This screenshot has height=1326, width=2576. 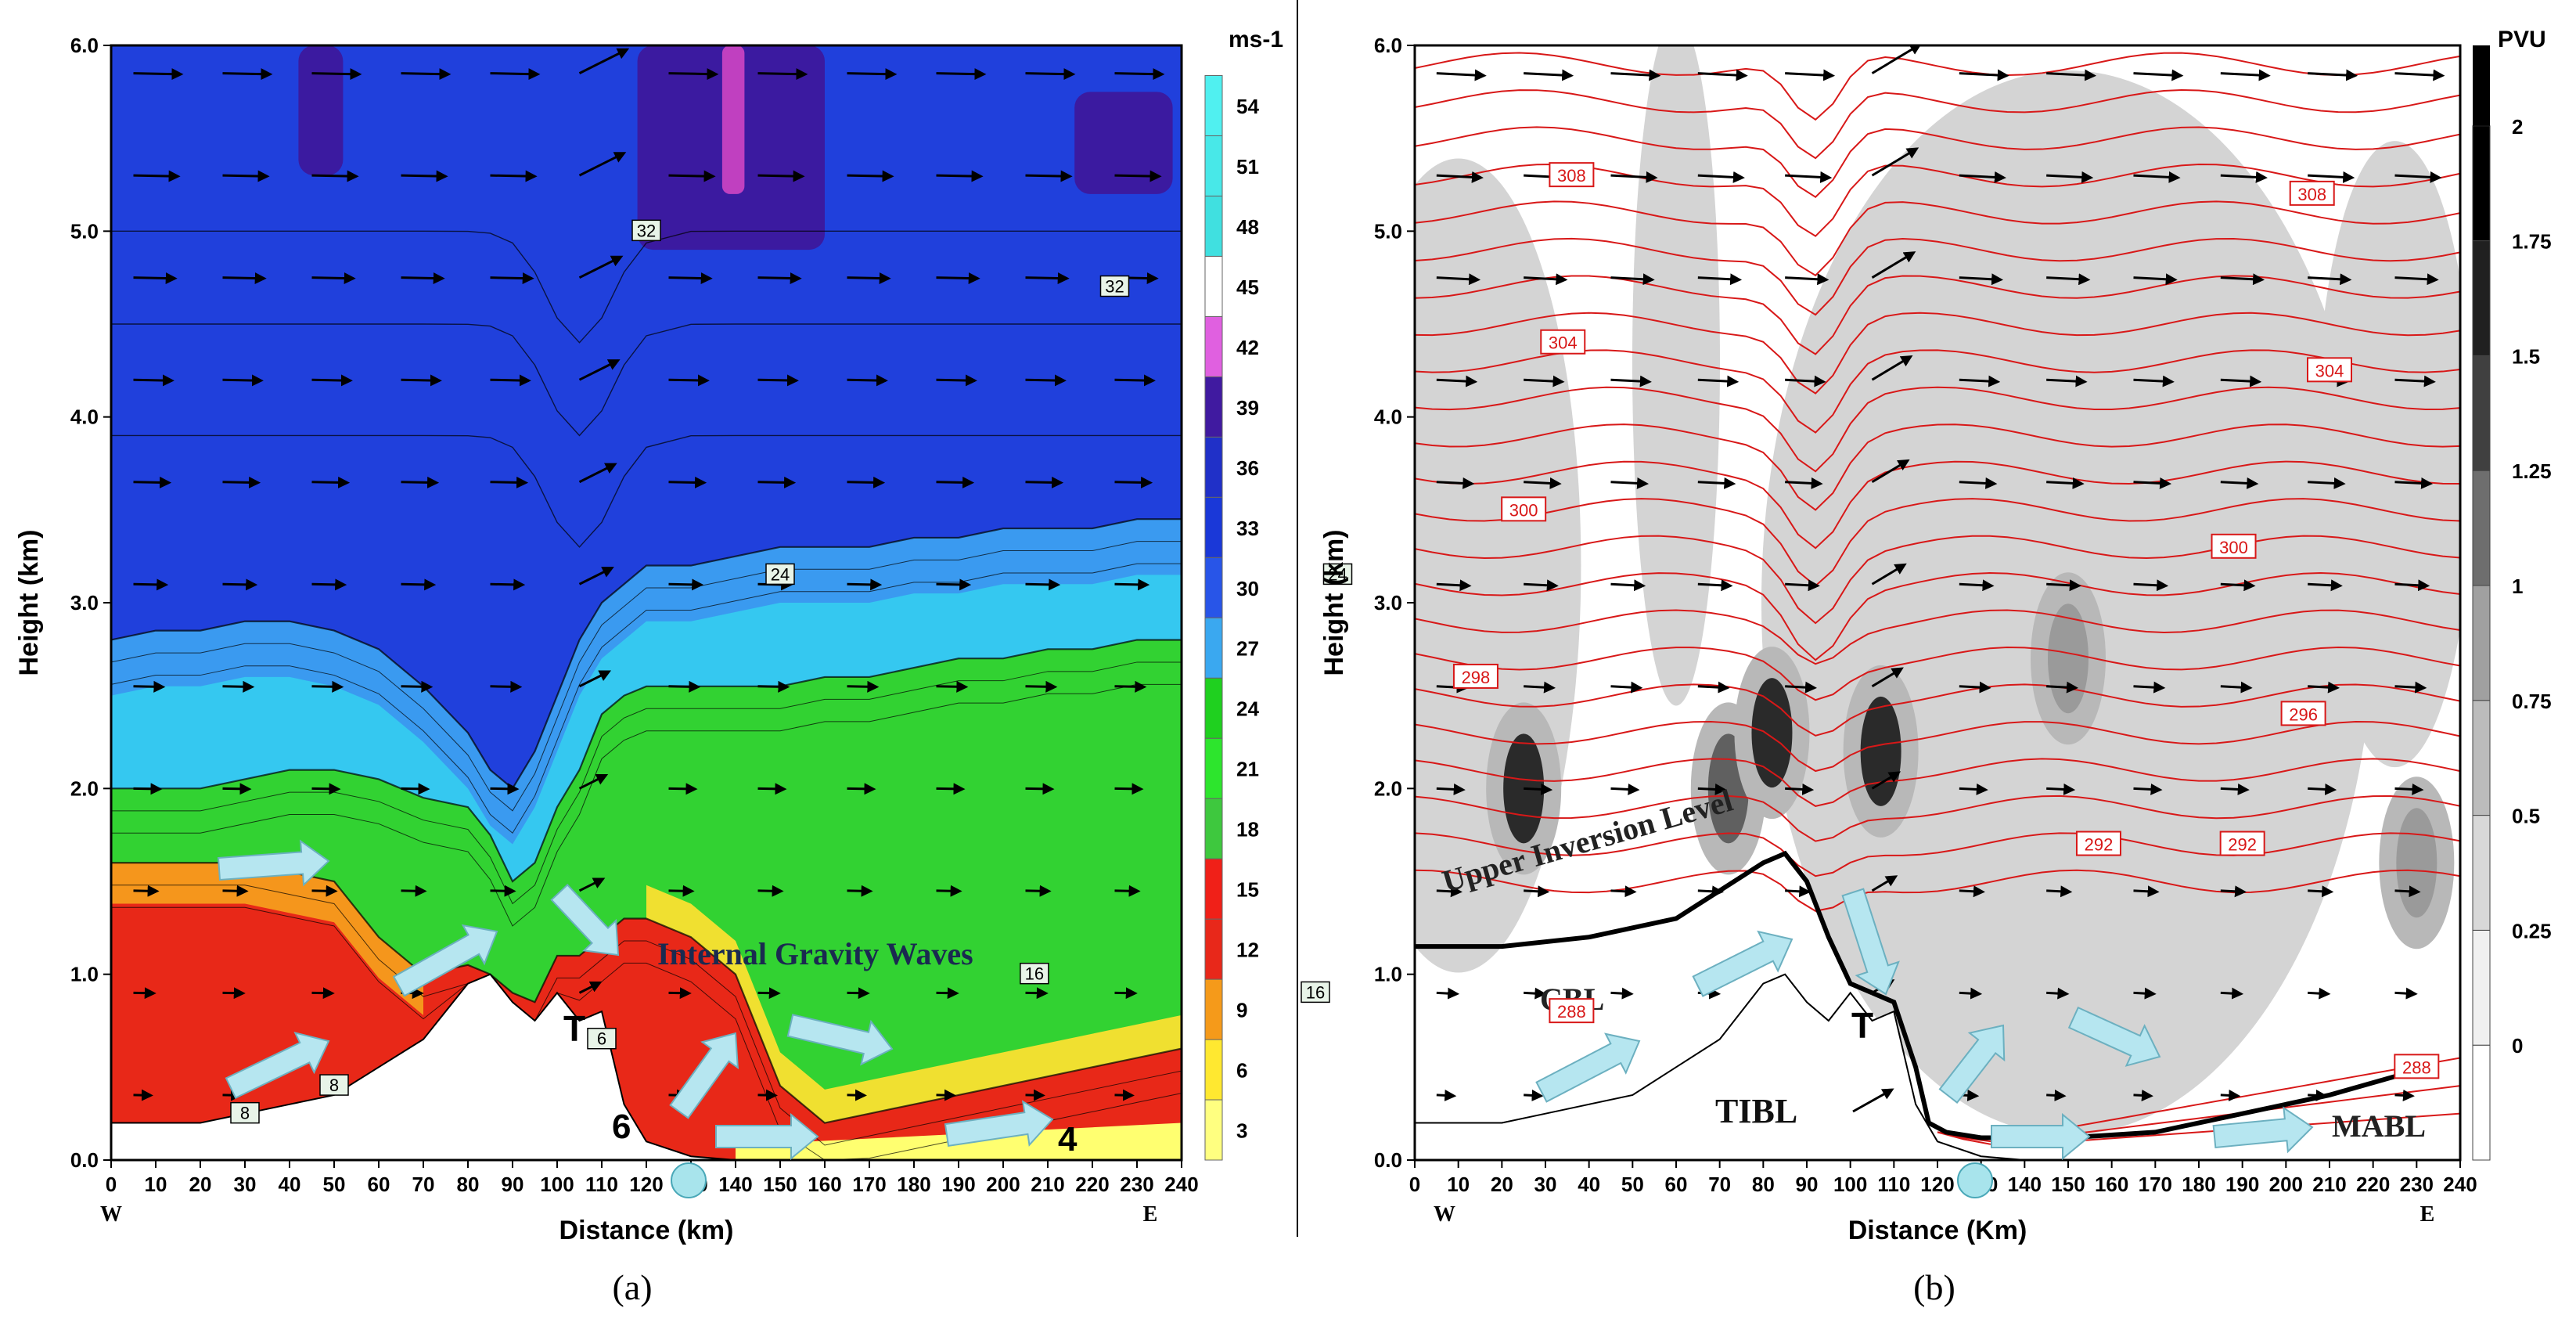 I want to click on panel-a-colorbar-tick-label: 6, so click(x=1242, y=1071).